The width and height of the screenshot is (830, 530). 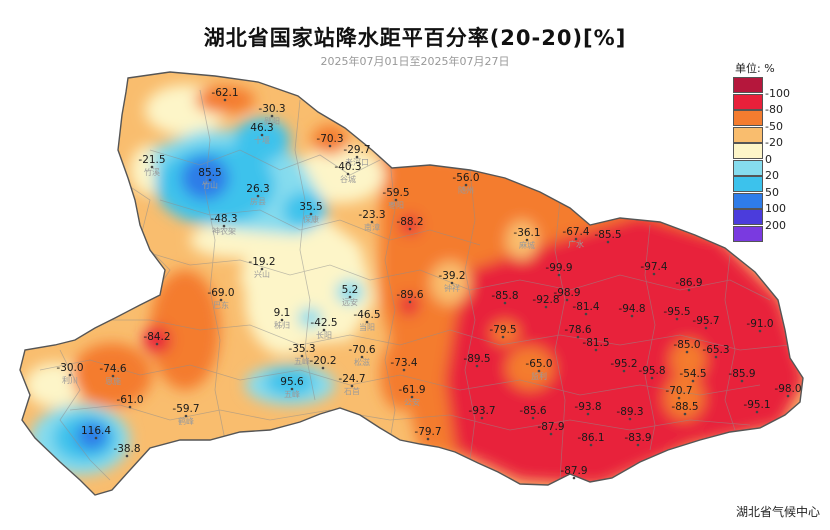 What do you see at coordinates (629, 412) in the screenshot?
I see `station-value: -89.3` at bounding box center [629, 412].